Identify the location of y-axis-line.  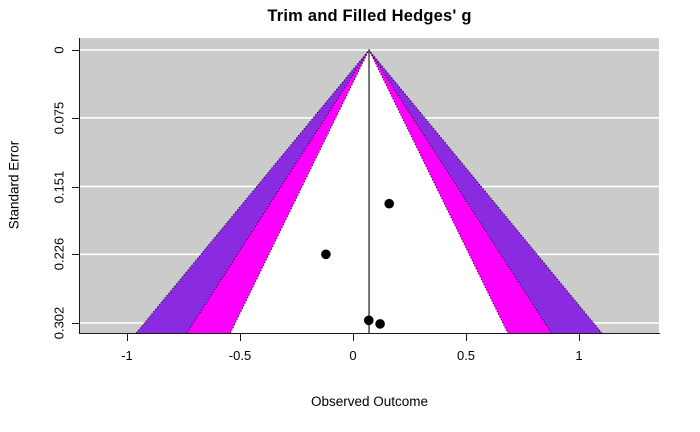
(79, 186).